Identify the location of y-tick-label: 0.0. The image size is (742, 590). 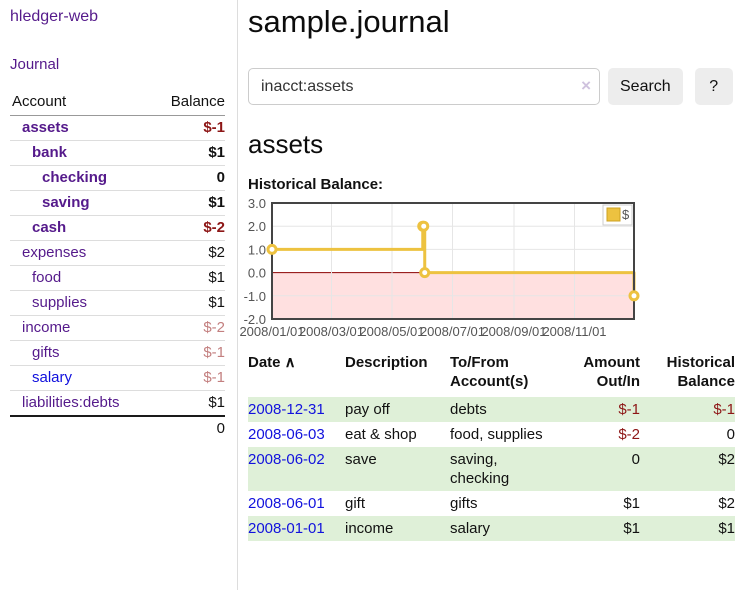
(257, 273).